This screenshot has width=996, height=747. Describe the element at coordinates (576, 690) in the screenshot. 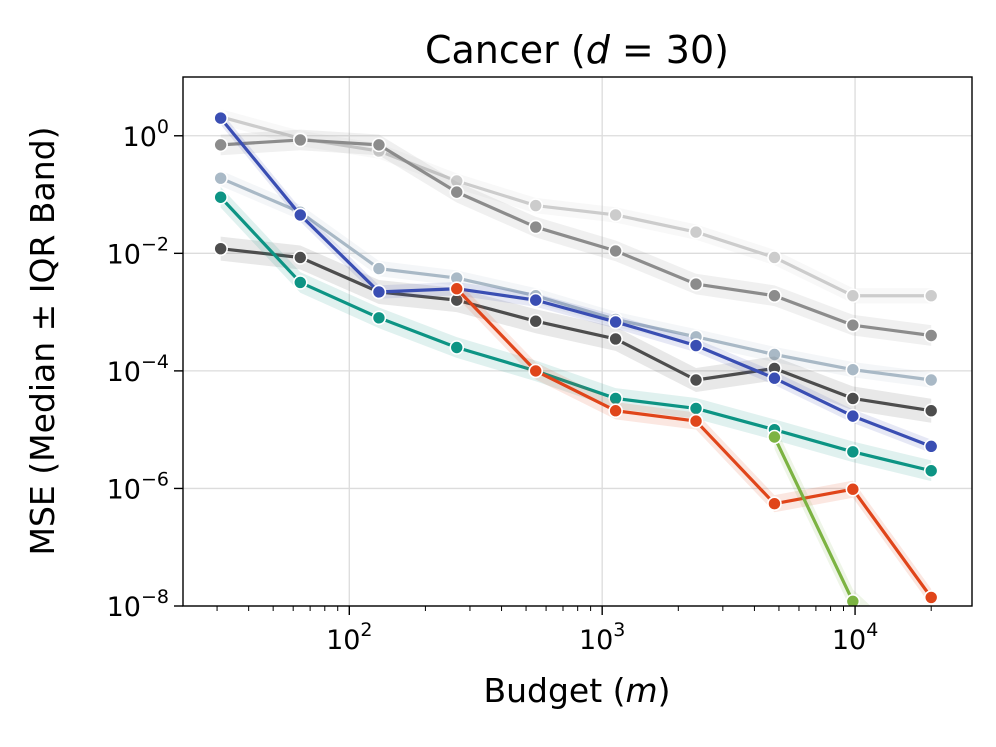

I see `x-axis-label: Budget (m)` at that location.